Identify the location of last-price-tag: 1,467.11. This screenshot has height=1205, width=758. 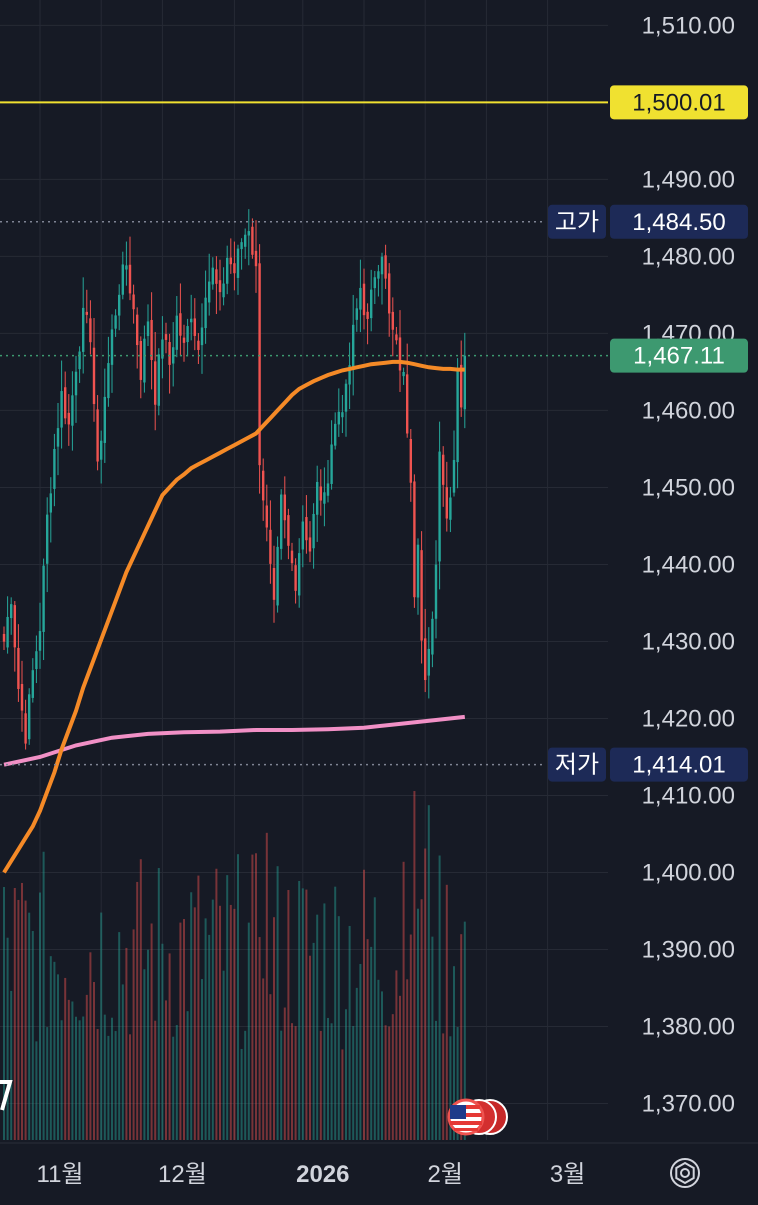
(679, 355).